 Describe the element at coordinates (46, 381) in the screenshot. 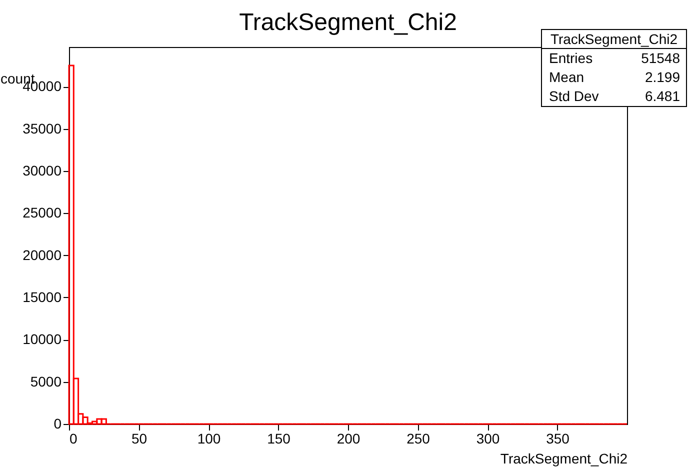

I see `y-tick-label: 5000` at that location.